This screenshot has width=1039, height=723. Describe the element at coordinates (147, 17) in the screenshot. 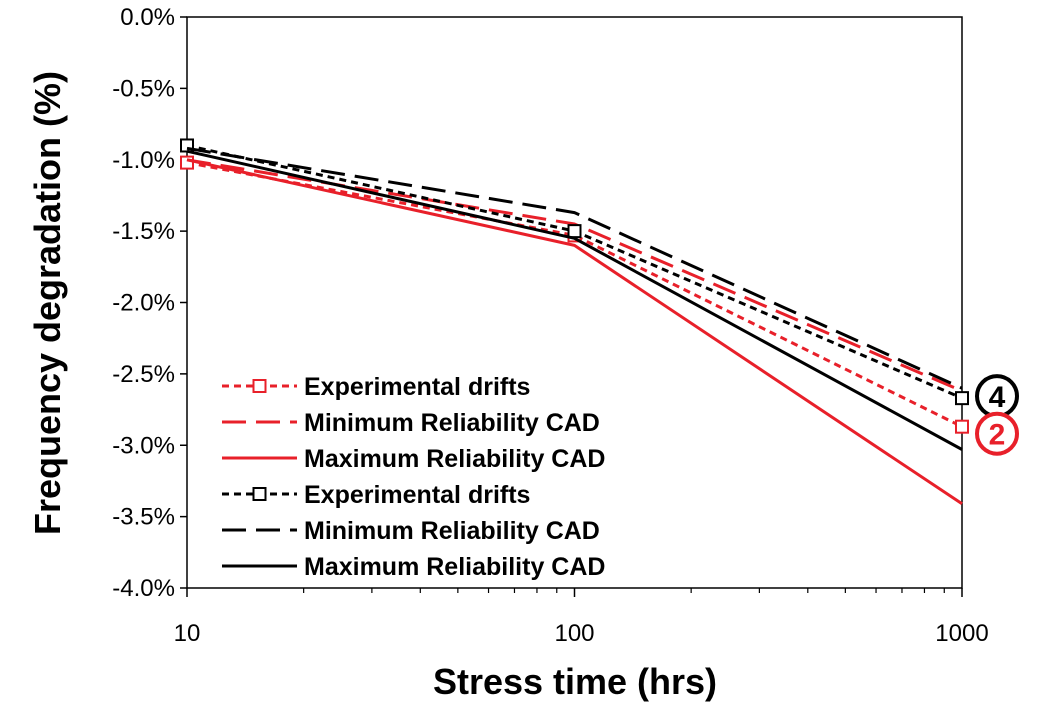

I see `y-tick-label: 0.0%` at that location.